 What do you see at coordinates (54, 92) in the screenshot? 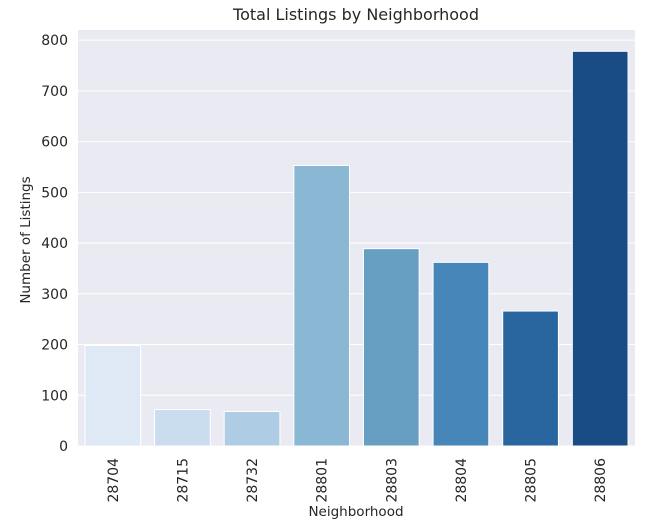
I see `y-tick-label: 700` at bounding box center [54, 92].